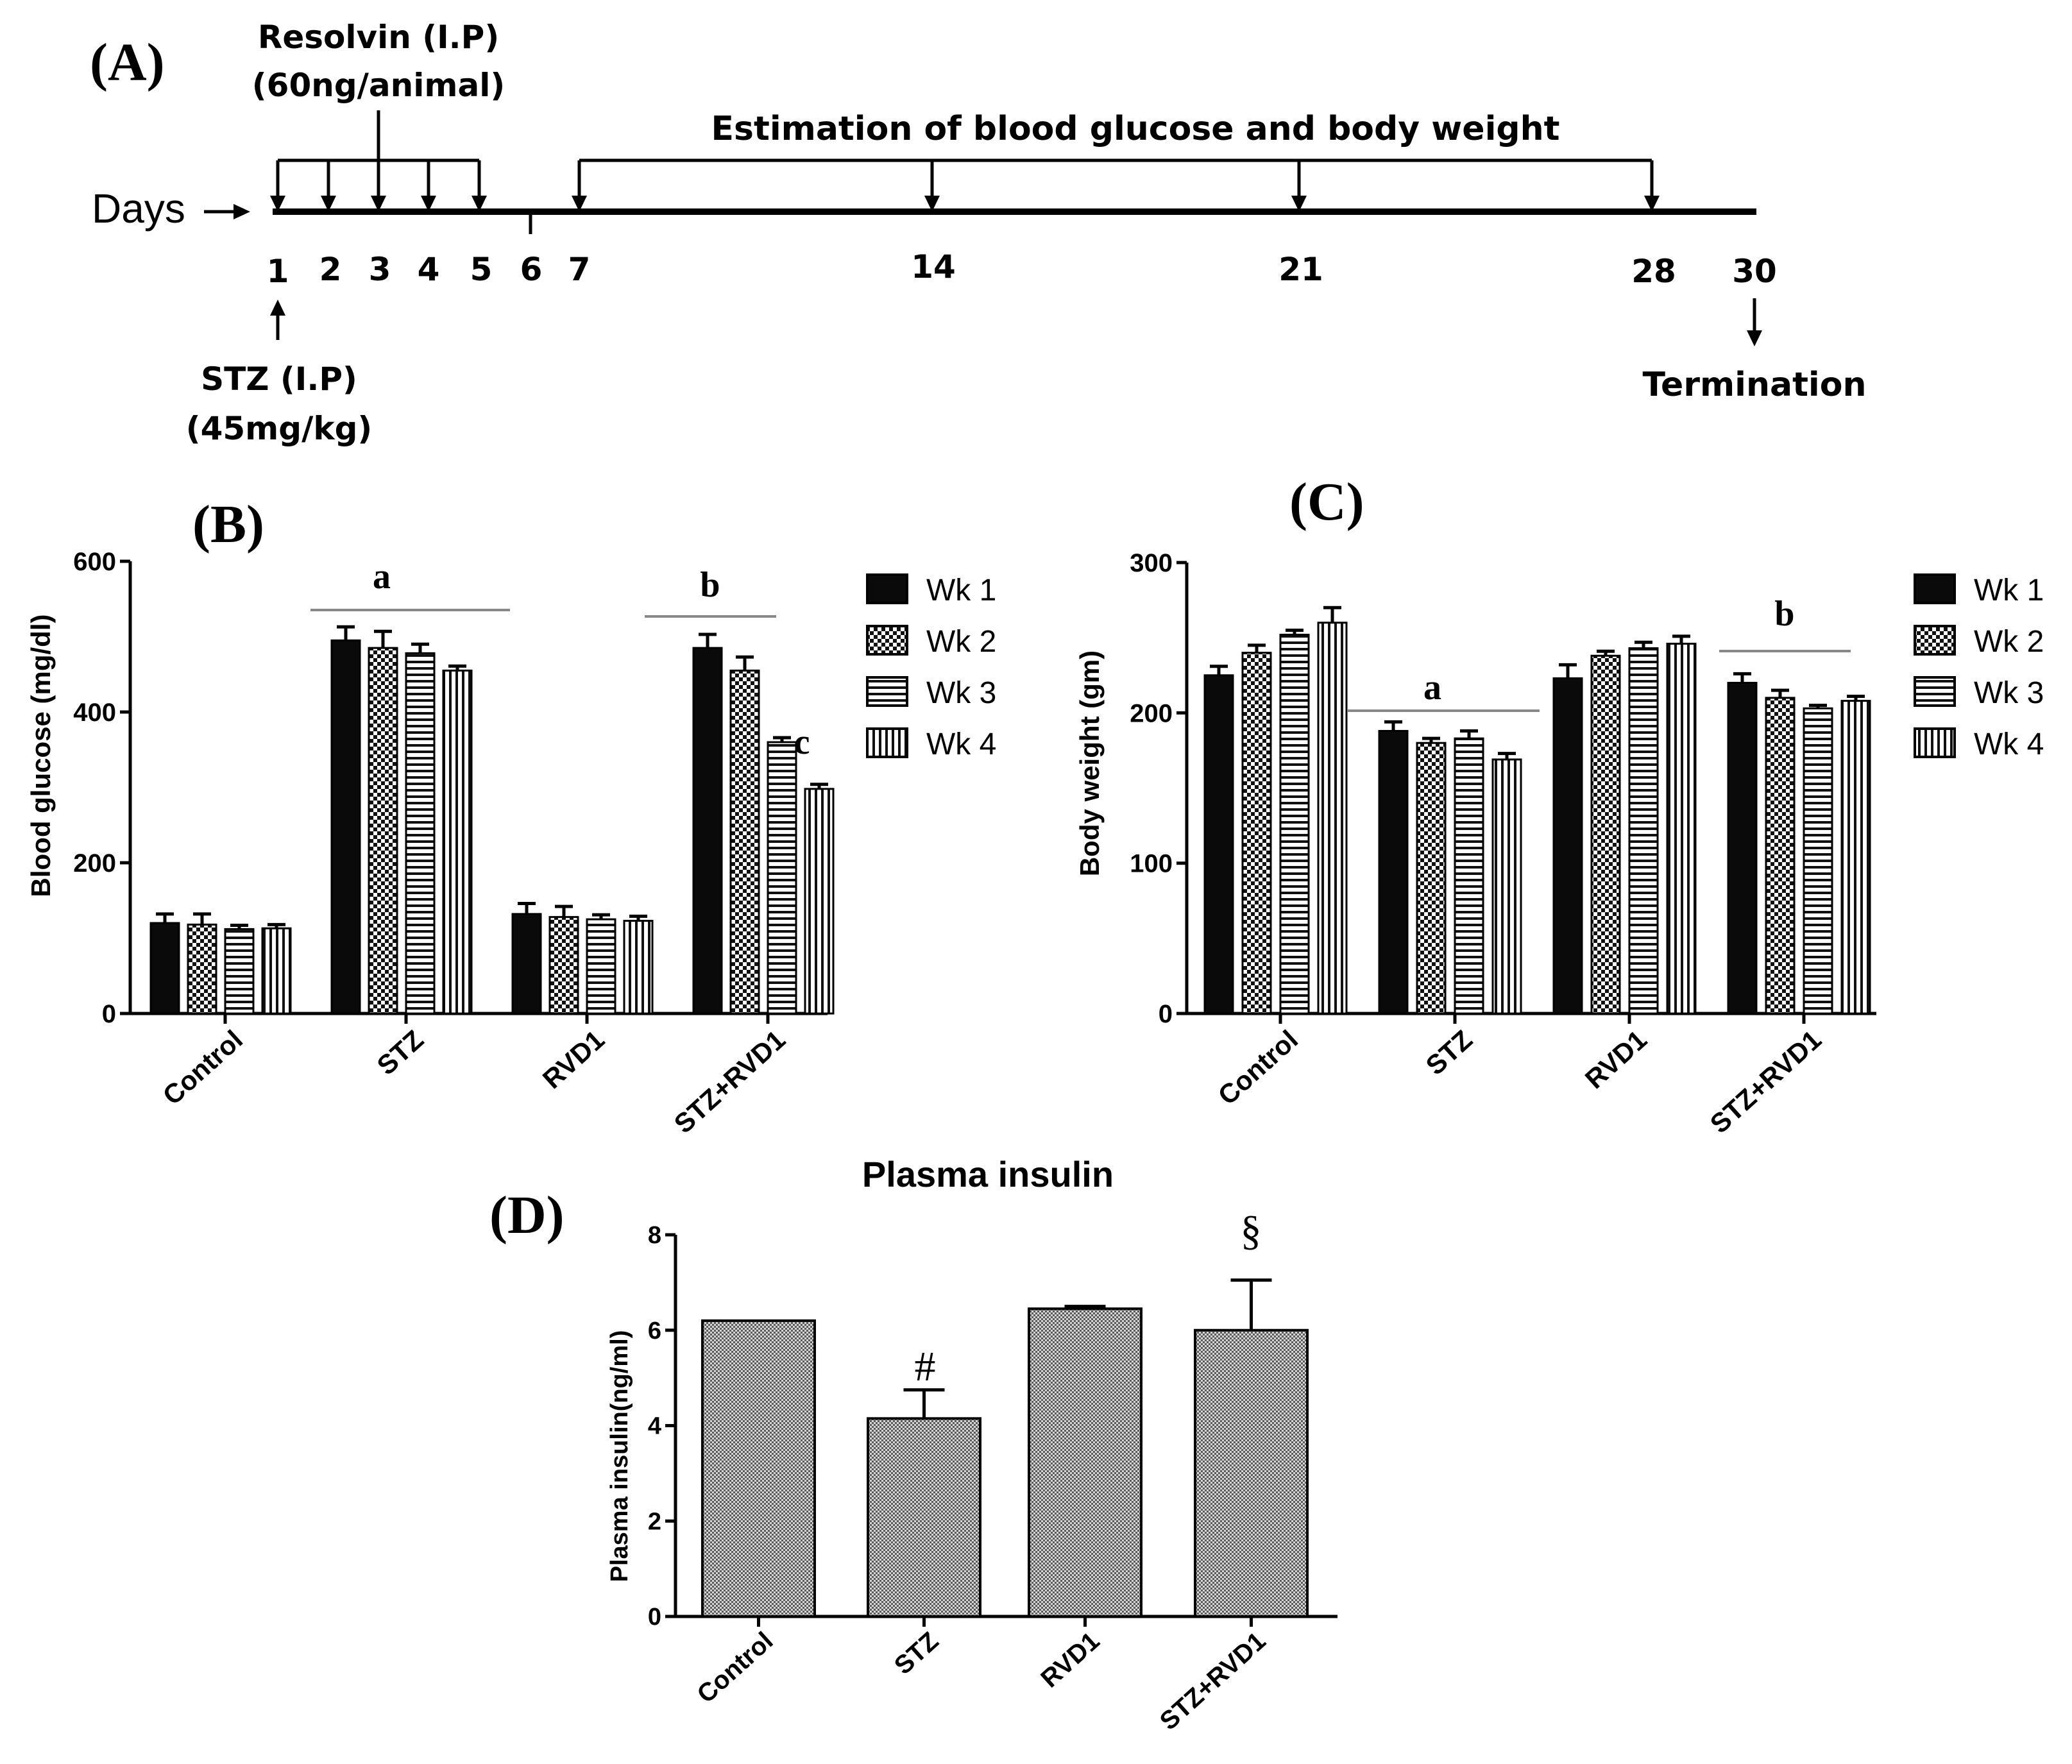 Image resolution: width=2072 pixels, height=1764 pixels. What do you see at coordinates (802, 742) in the screenshot?
I see `significance-letter: c` at bounding box center [802, 742].